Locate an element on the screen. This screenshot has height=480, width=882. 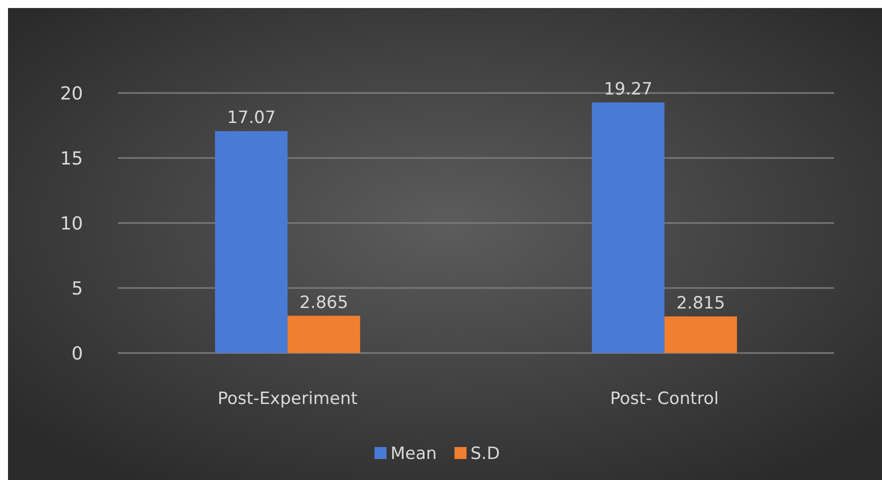
x-tick-label: Post-Experiment is located at coordinates (288, 398).